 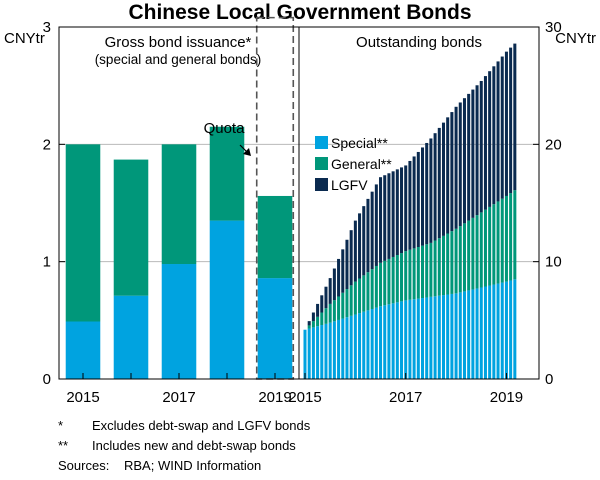 I want to click on right-xtick-label-2019: 2019, so click(x=506, y=397).